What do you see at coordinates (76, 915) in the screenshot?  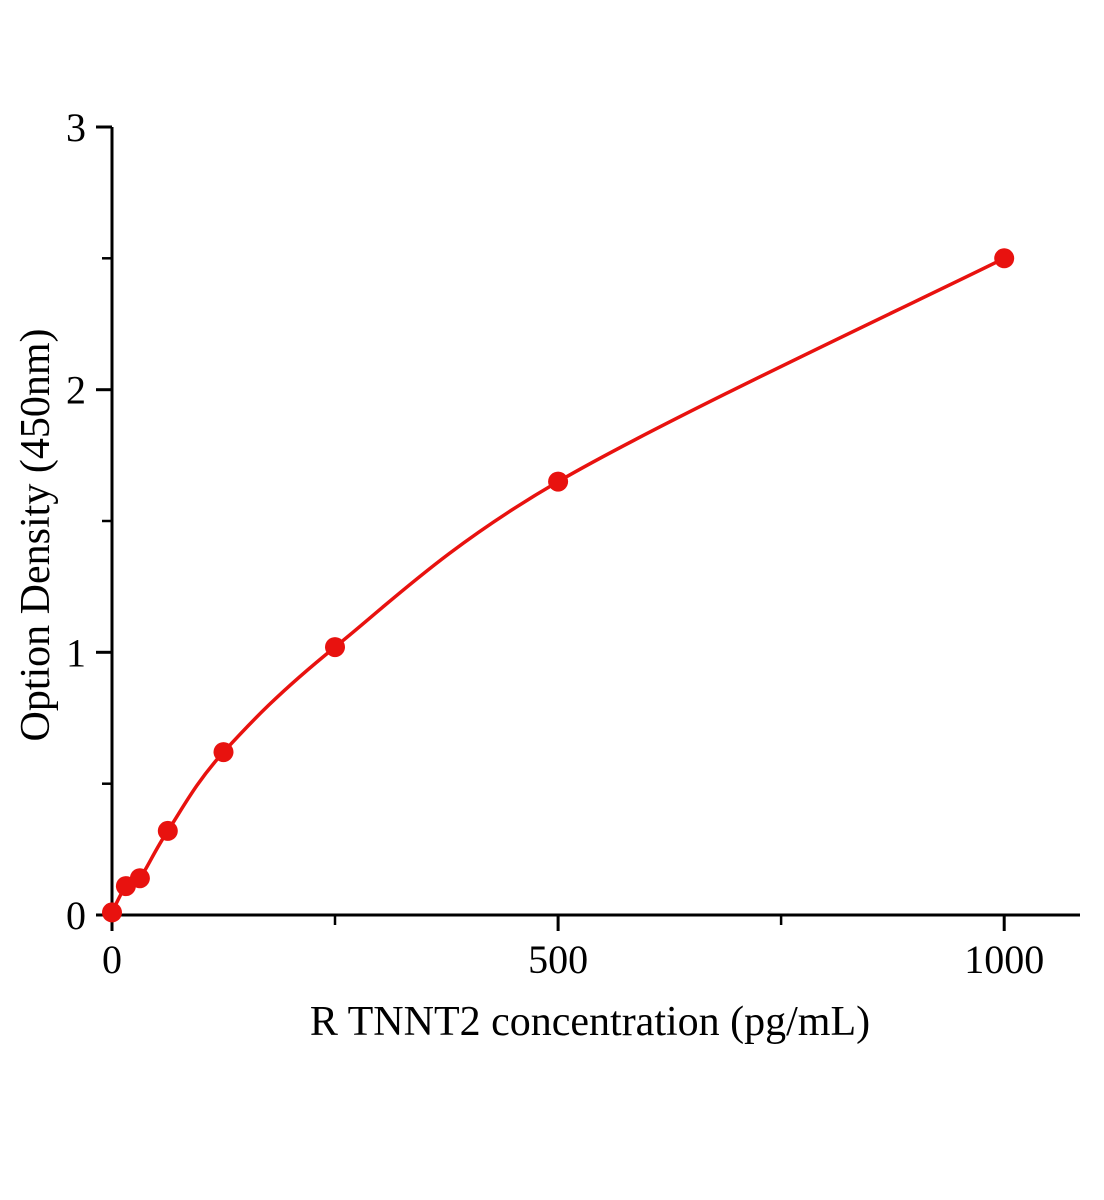 I see `y-tick-label: 0` at bounding box center [76, 915].